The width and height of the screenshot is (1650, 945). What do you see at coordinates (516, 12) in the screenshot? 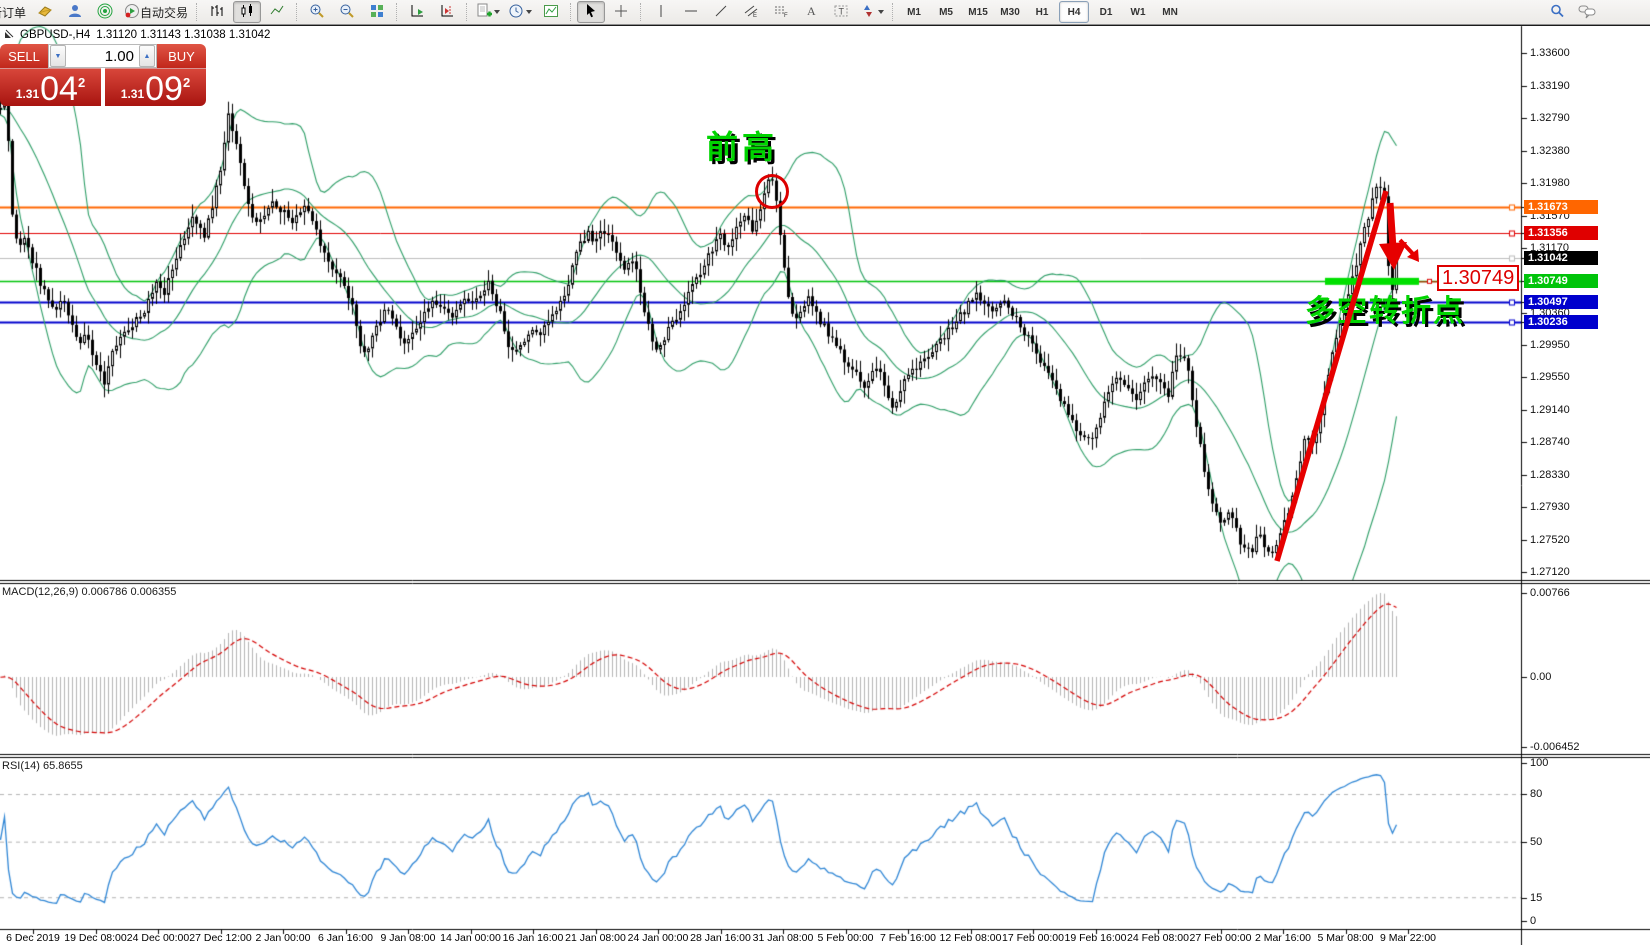
I see `clock-icon` at bounding box center [516, 12].